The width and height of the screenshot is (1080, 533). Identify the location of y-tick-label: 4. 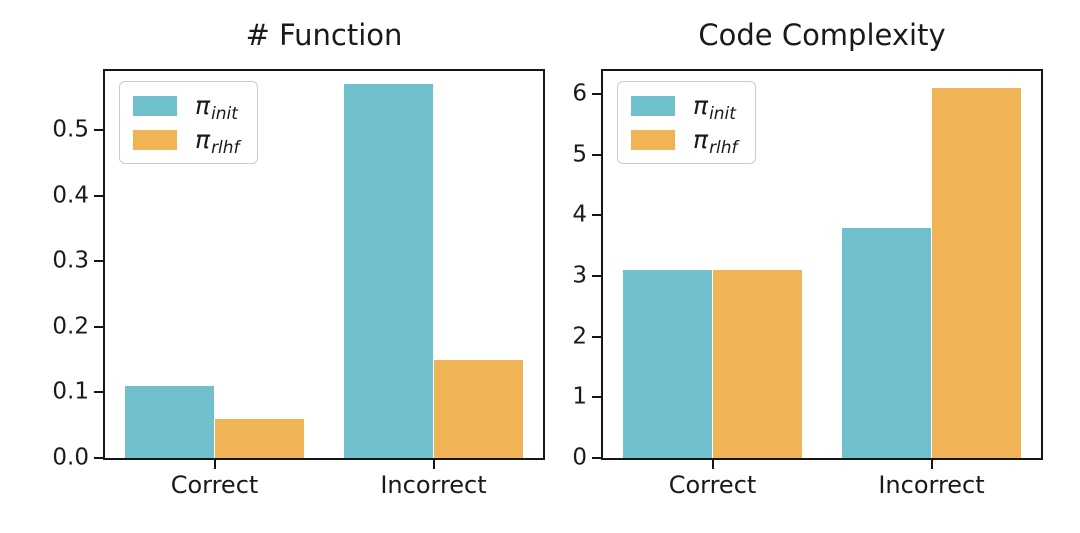
(579, 214).